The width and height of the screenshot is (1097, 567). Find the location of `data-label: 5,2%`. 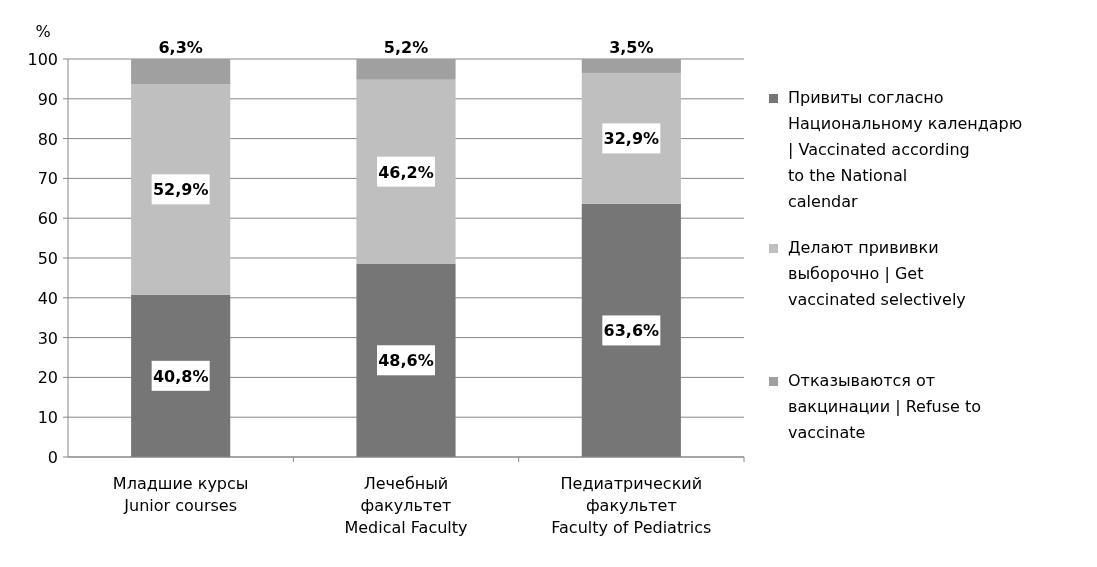

data-label: 5,2% is located at coordinates (406, 47).